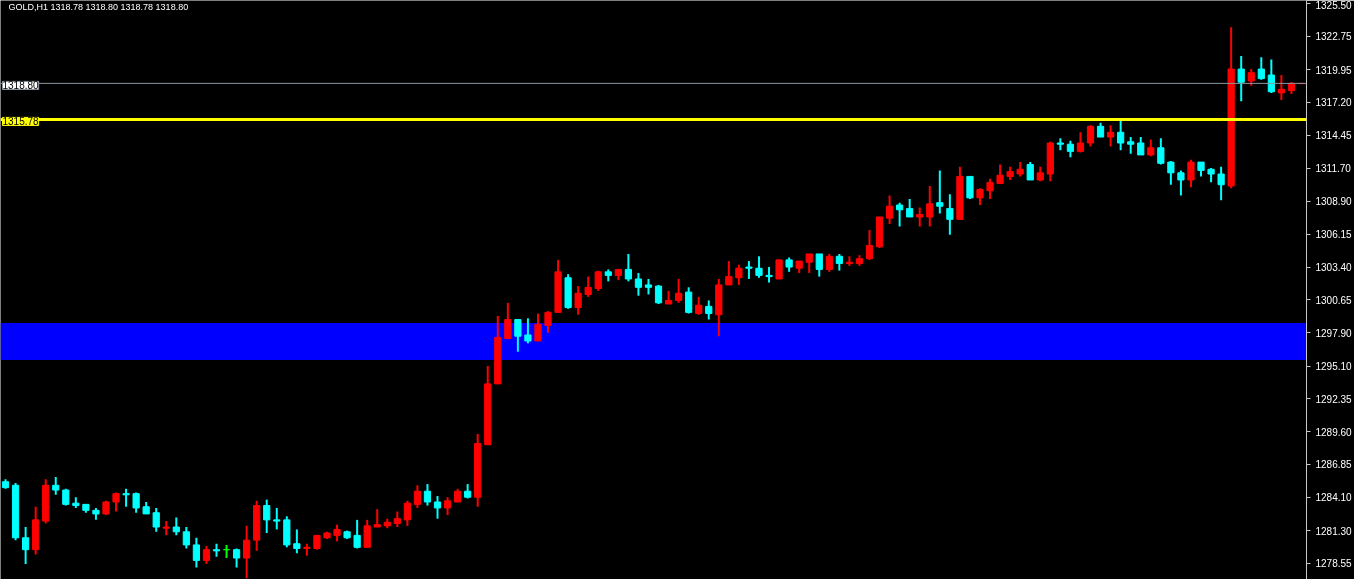  I want to click on y-tick-label: 1325.50, so click(1334, 5).